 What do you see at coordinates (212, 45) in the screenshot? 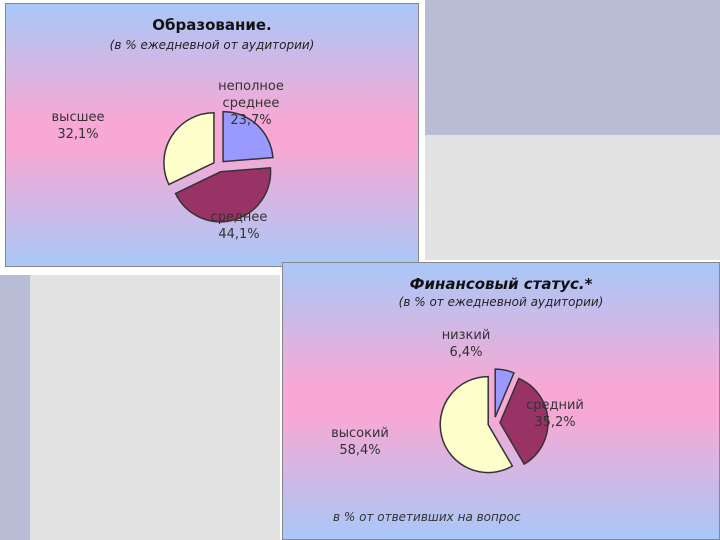
I see `chart-subtitle: (в % ежедневной от аудитории)` at bounding box center [212, 45].